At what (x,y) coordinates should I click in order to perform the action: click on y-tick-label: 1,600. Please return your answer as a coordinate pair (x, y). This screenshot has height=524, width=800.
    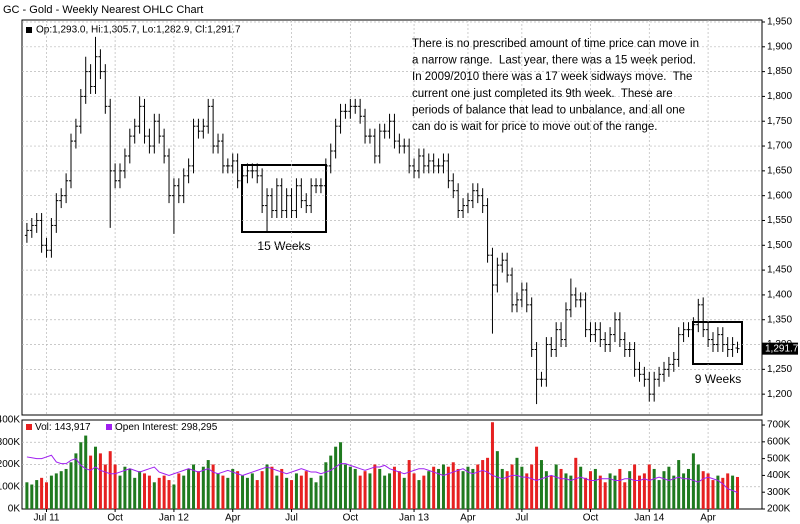
    Looking at the image, I should click on (779, 195).